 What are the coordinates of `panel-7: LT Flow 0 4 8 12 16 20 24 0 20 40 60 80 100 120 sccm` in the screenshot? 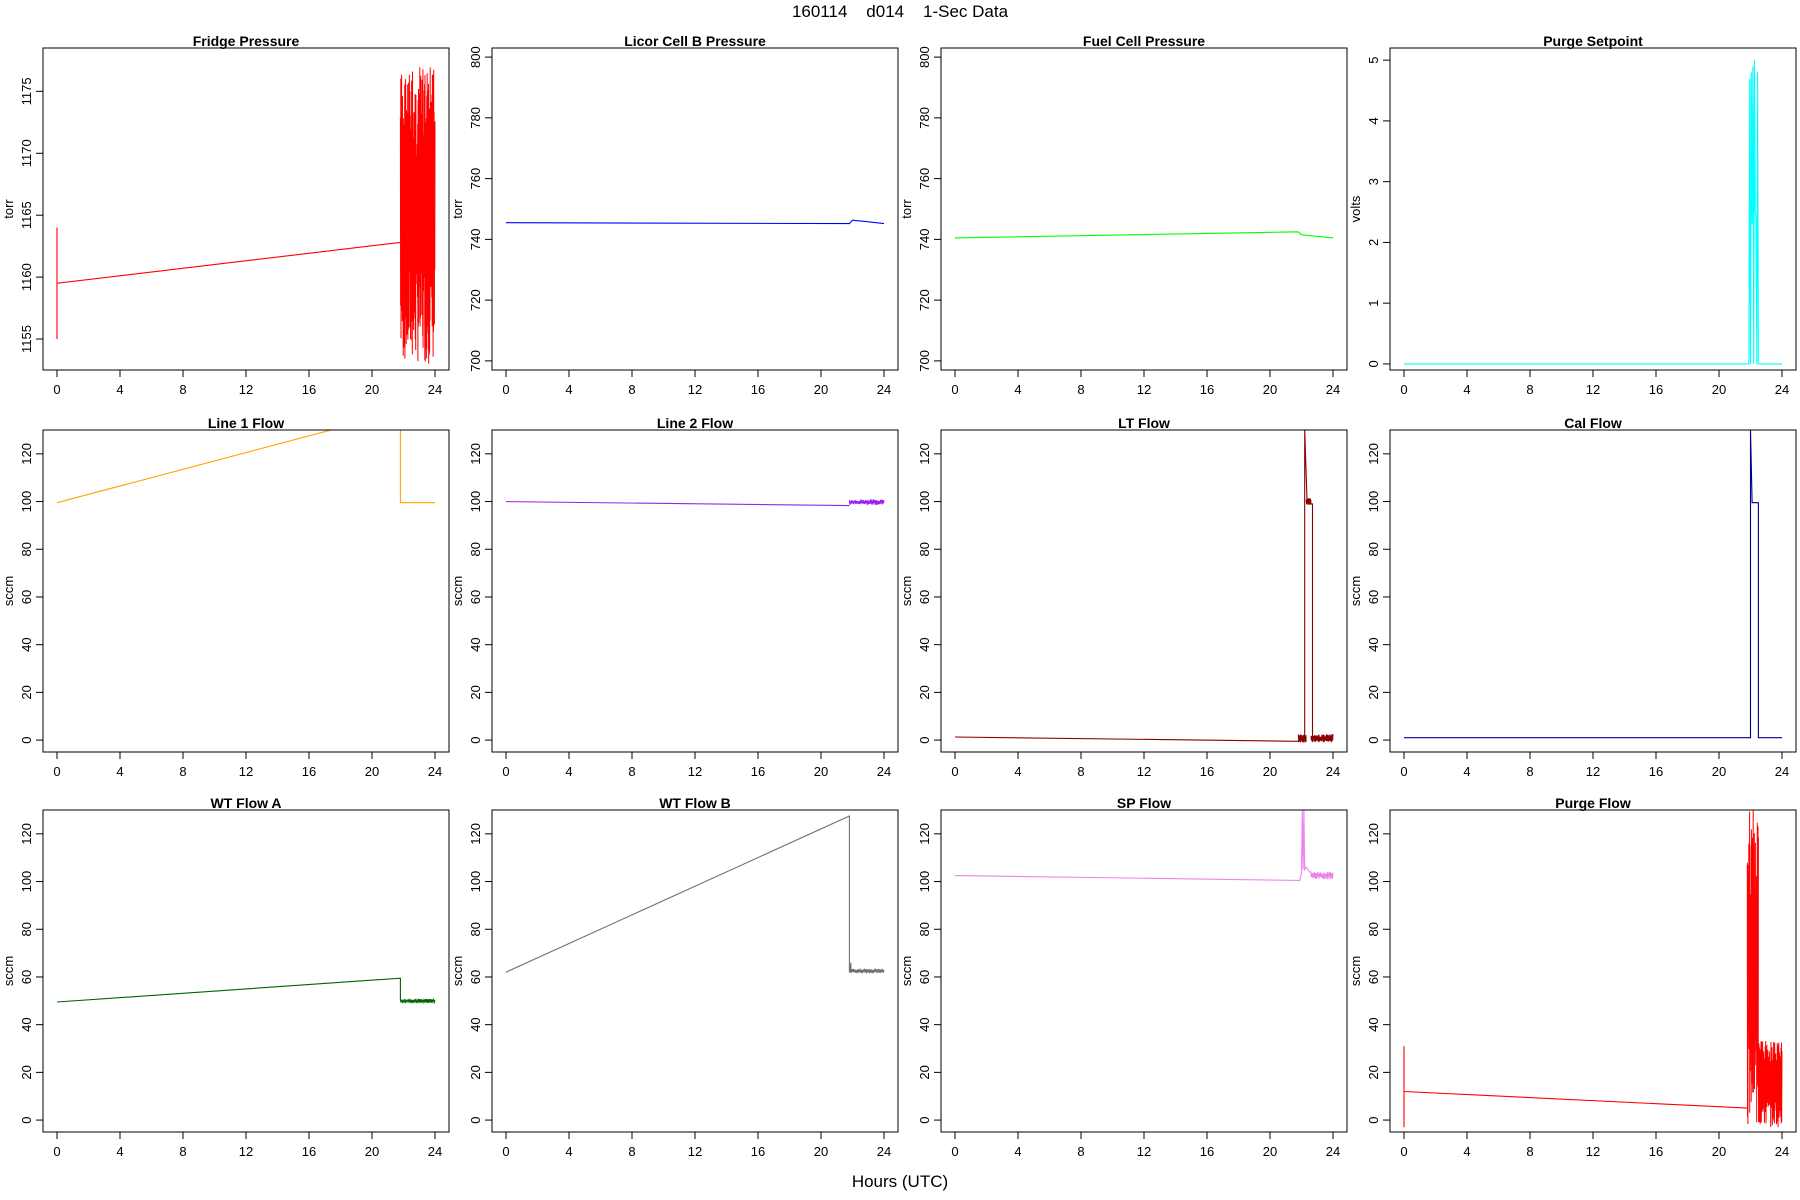 It's located at (1123, 597).